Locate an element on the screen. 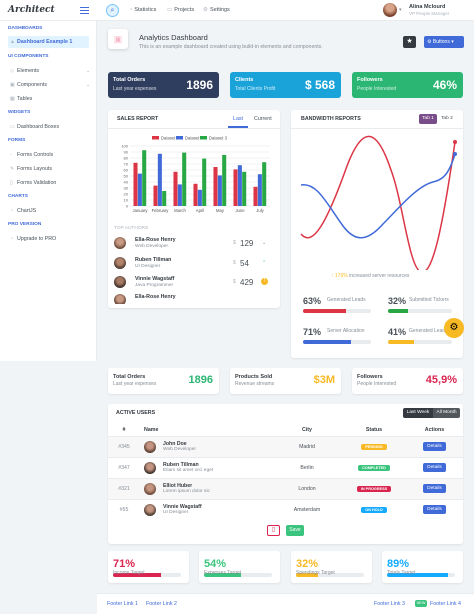 The image size is (474, 614). chevron-down-icon: ▾ is located at coordinates (400, 10).